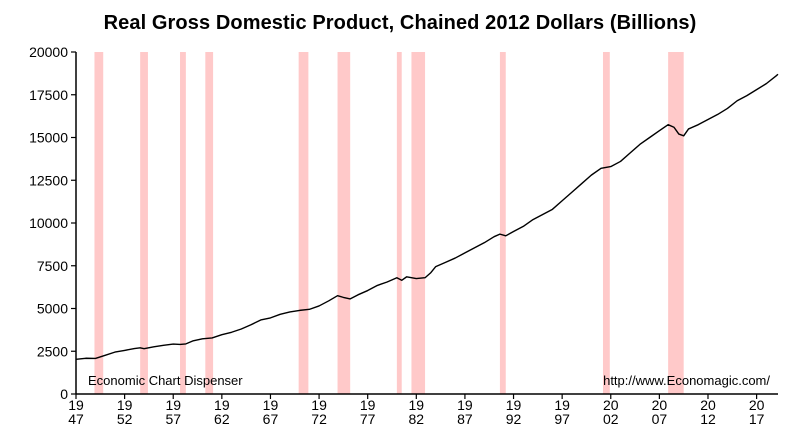 The height and width of the screenshot is (426, 800). What do you see at coordinates (48, 95) in the screenshot?
I see `y-tick-label: 17500` at bounding box center [48, 95].